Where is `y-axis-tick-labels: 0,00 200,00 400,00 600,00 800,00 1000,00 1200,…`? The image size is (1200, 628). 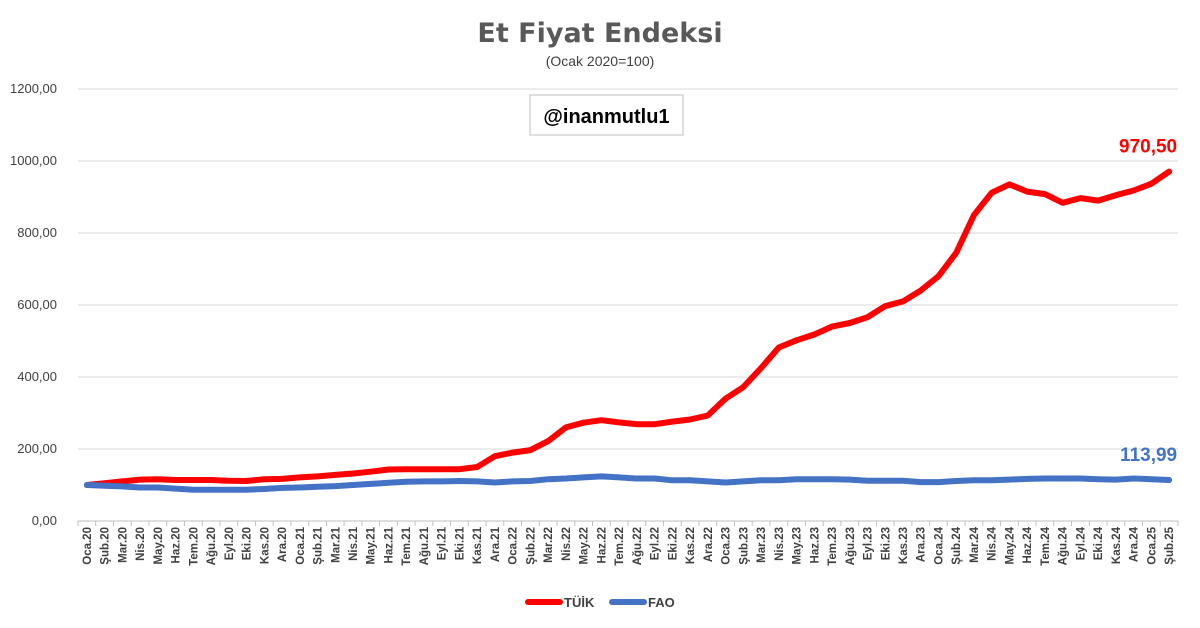 y-axis-tick-labels: 0,00 200,00 400,00 600,00 800,00 1000,00 1200,… is located at coordinates (33, 304).